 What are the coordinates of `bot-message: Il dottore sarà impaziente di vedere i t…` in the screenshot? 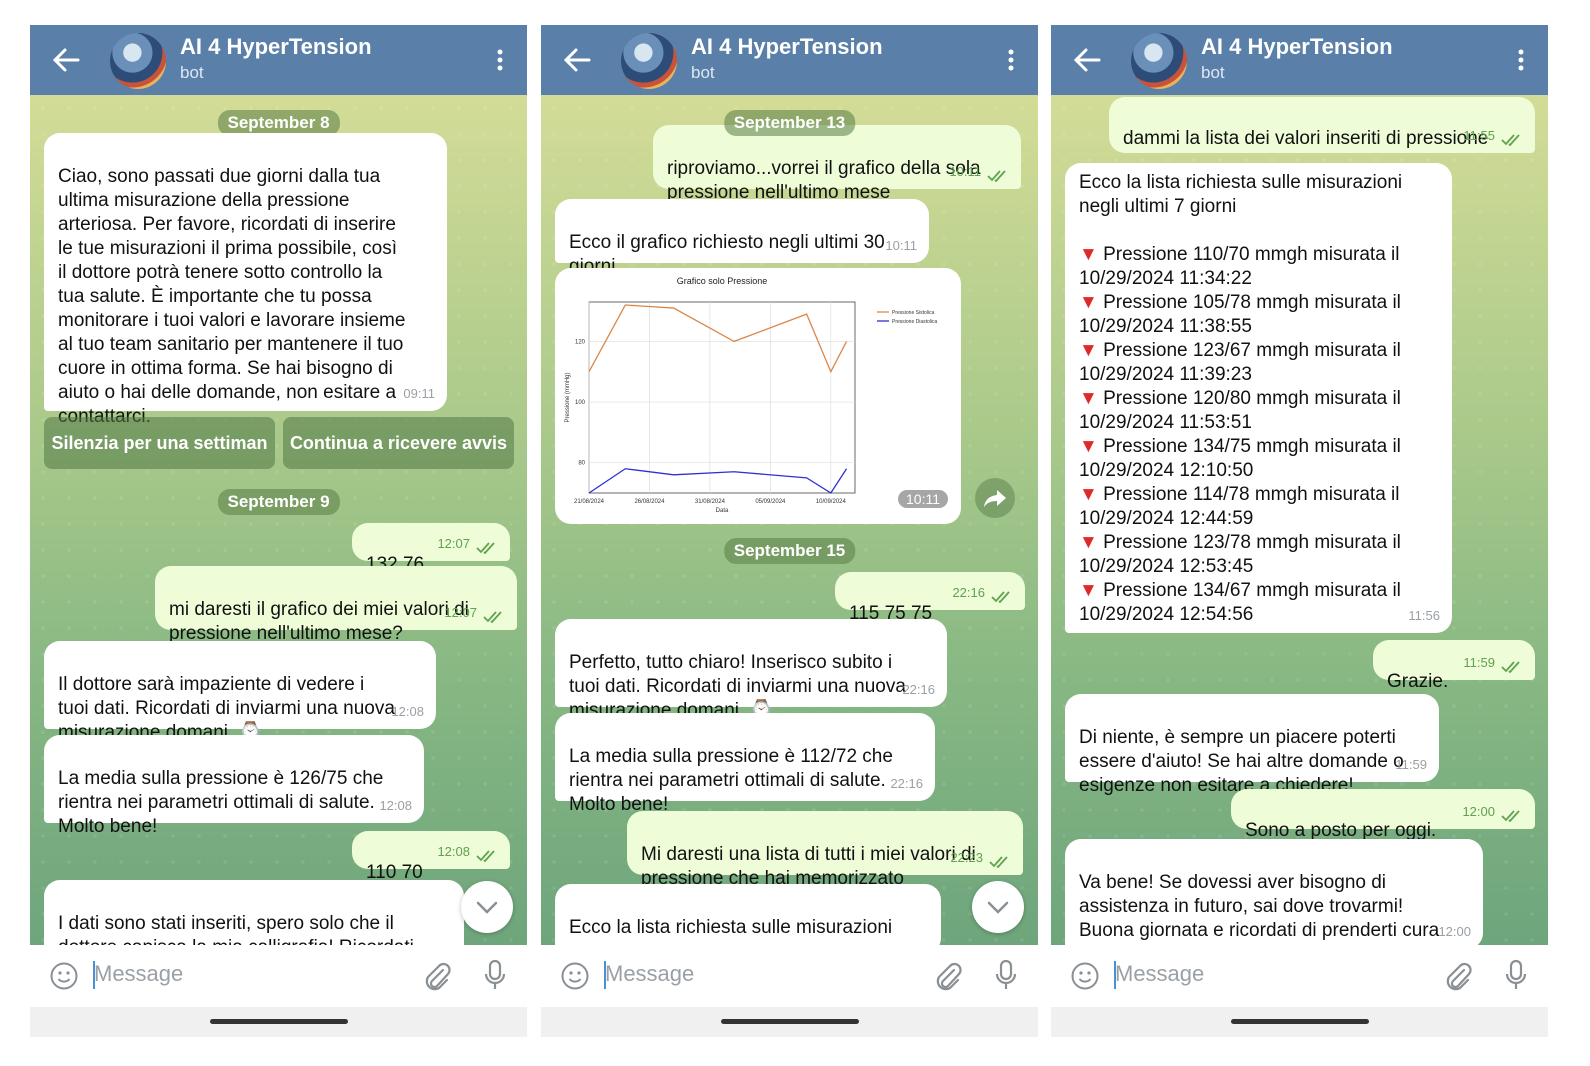 It's located at (240, 692).